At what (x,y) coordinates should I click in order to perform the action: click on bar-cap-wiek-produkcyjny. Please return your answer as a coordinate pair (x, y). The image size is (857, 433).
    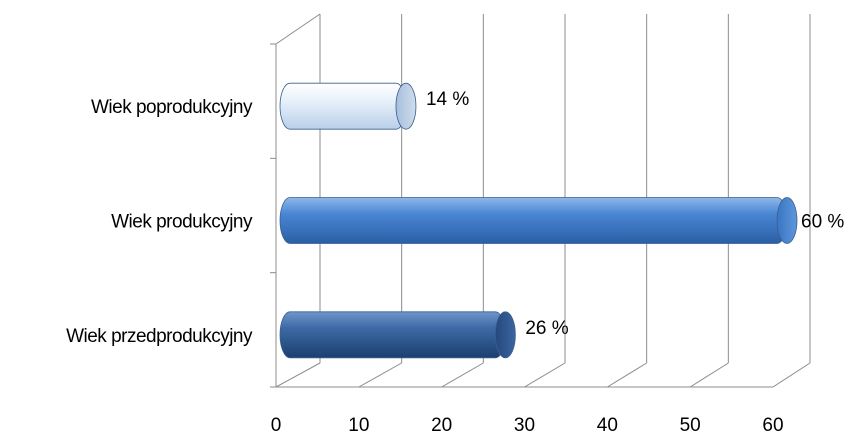
    Looking at the image, I should click on (787, 220).